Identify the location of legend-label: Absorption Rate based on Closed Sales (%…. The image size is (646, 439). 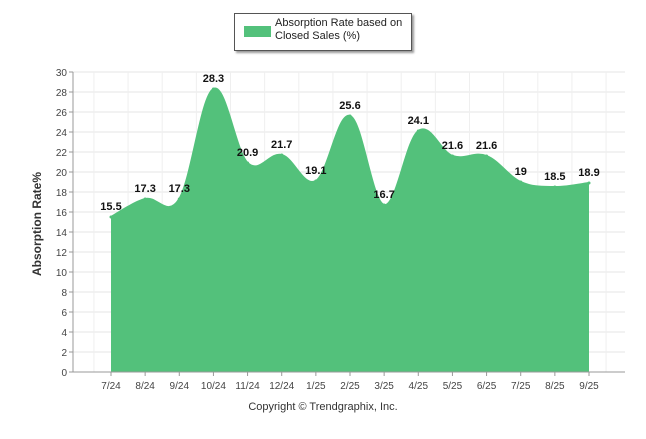
(339, 29).